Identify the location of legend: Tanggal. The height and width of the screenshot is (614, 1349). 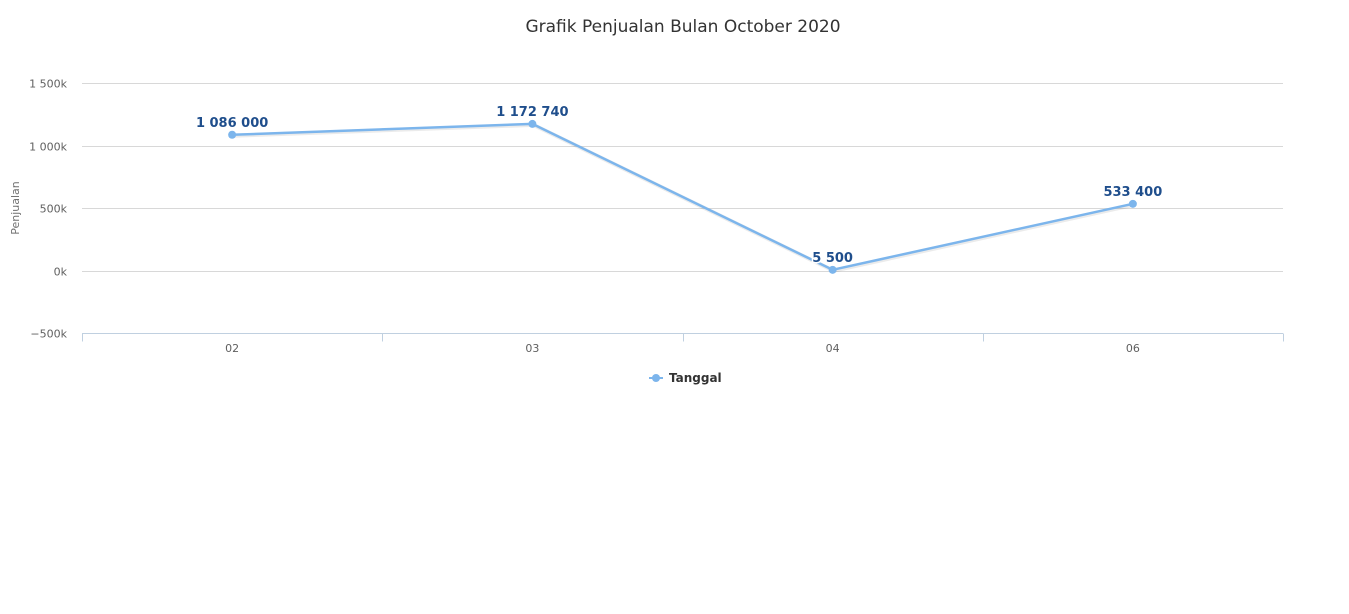
(685, 378).